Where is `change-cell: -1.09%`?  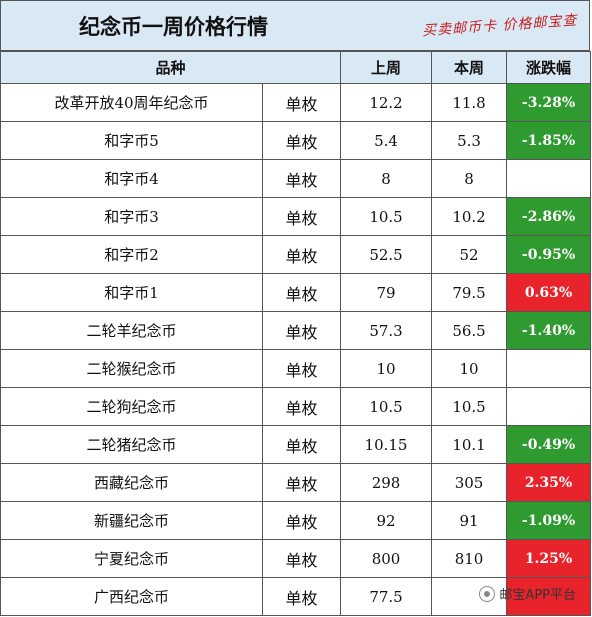
change-cell: -1.09% is located at coordinates (549, 520).